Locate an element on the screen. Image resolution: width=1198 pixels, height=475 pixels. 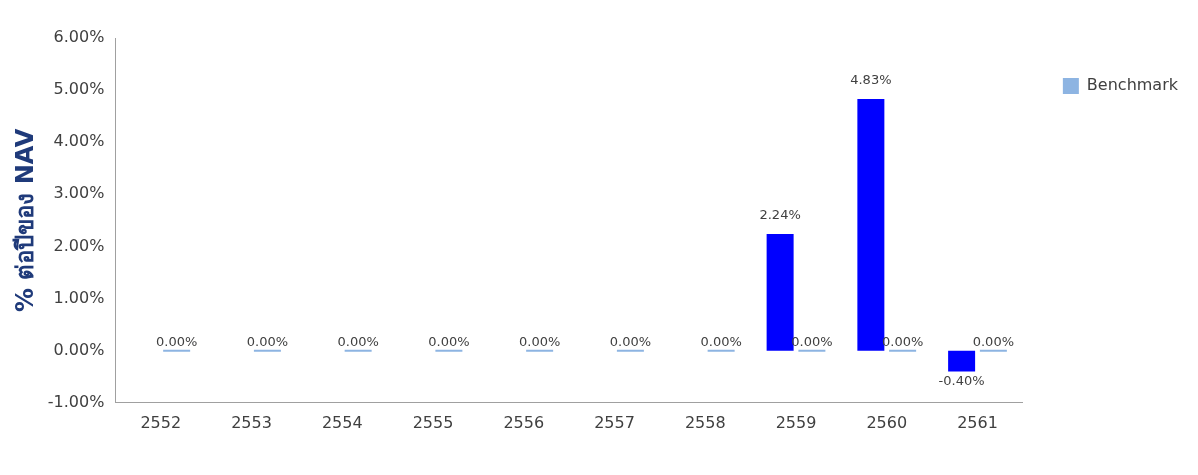
y-tick-label: 4.00% is located at coordinates (79, 141).